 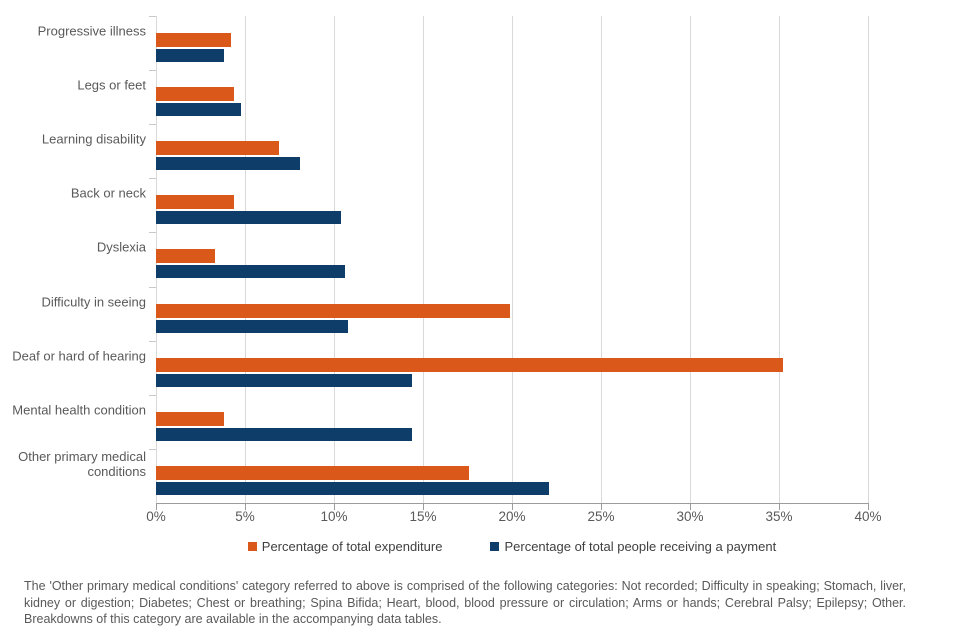 What do you see at coordinates (868, 516) in the screenshot?
I see `x-axis-tick-label: 40%` at bounding box center [868, 516].